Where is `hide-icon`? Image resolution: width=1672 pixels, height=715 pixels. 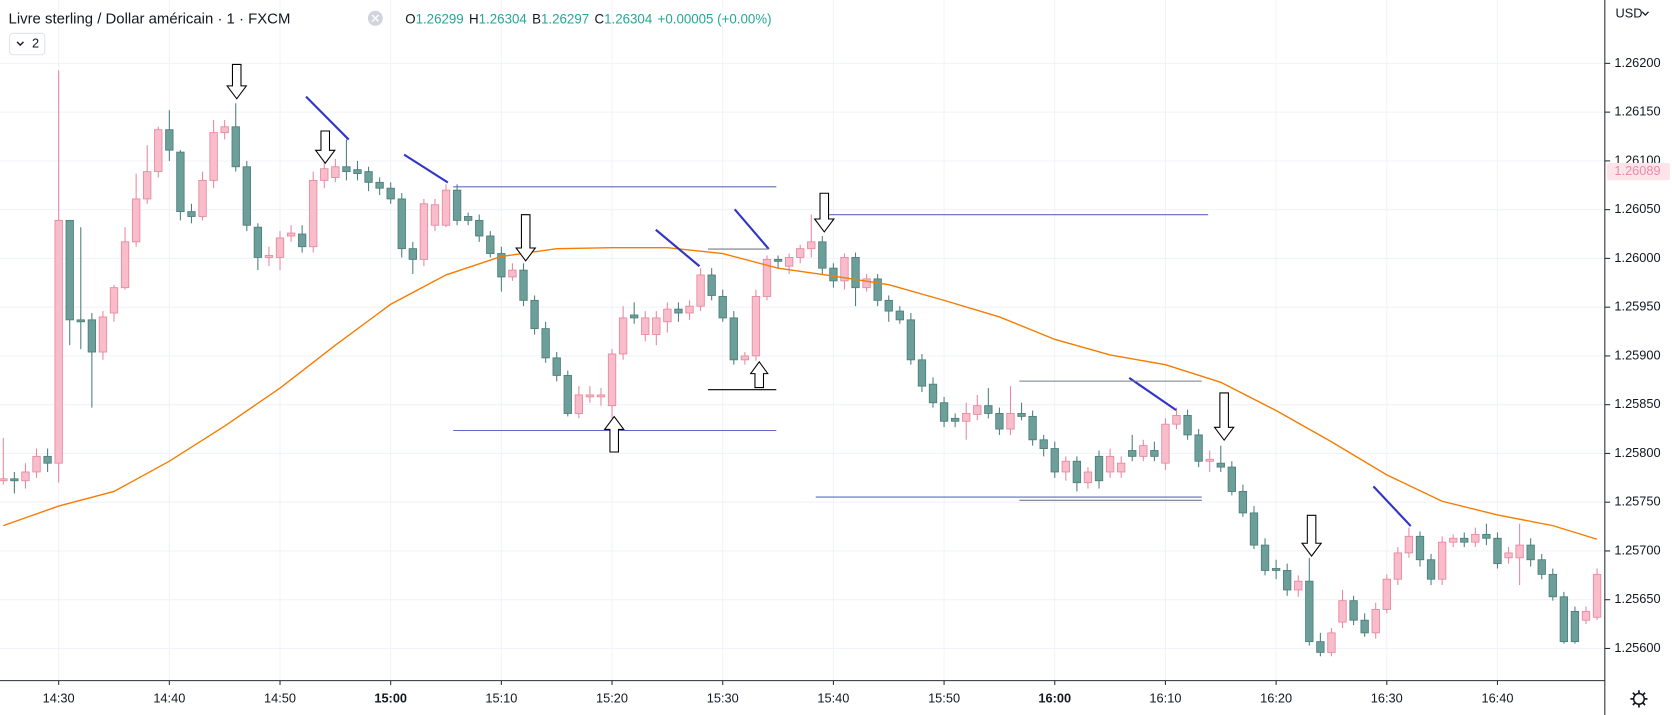
hide-icon is located at coordinates (375, 18).